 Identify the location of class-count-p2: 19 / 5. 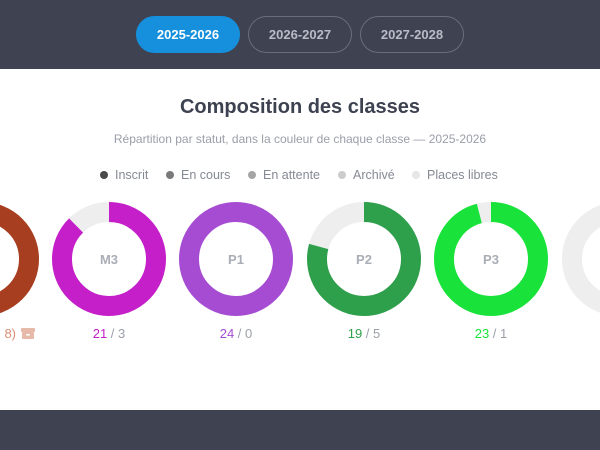
(364, 333).